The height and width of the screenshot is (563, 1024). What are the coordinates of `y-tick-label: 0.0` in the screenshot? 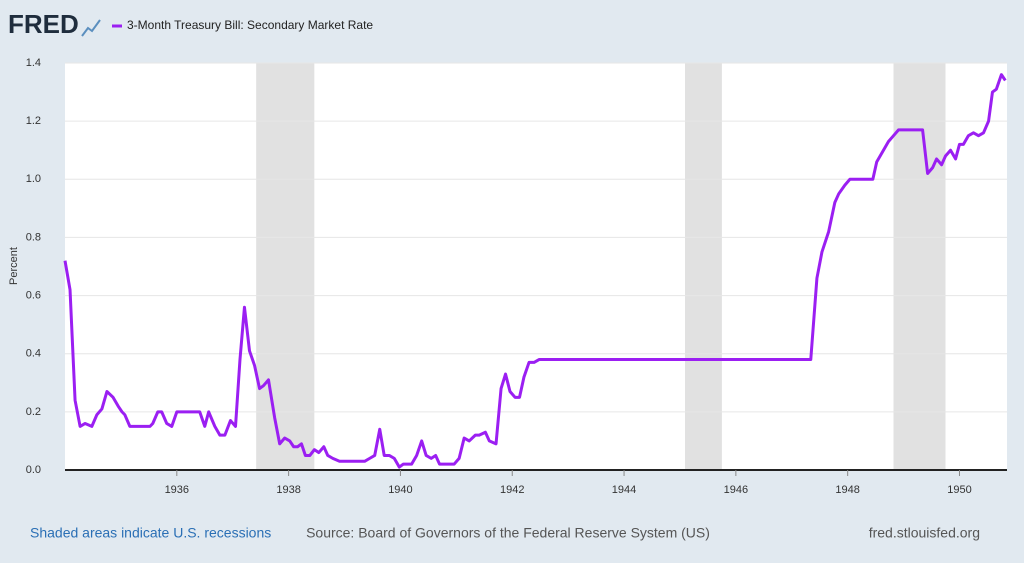 It's located at (33, 470).